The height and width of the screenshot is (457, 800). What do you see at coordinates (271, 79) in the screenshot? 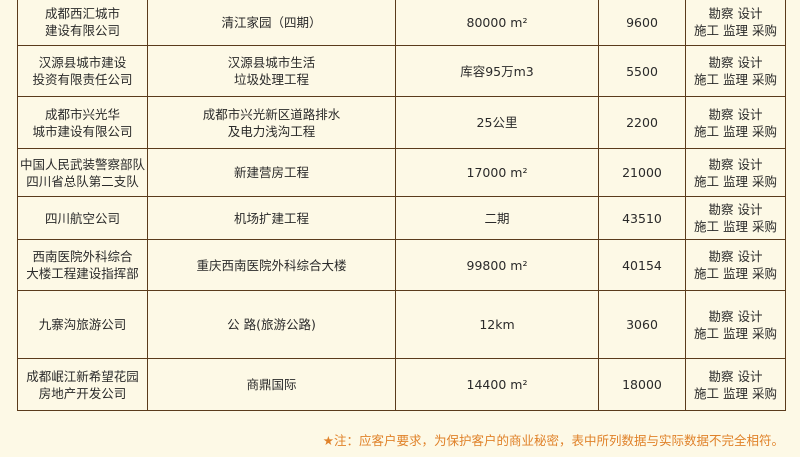
I see `cell-line: 垃圾处理工程` at bounding box center [271, 79].